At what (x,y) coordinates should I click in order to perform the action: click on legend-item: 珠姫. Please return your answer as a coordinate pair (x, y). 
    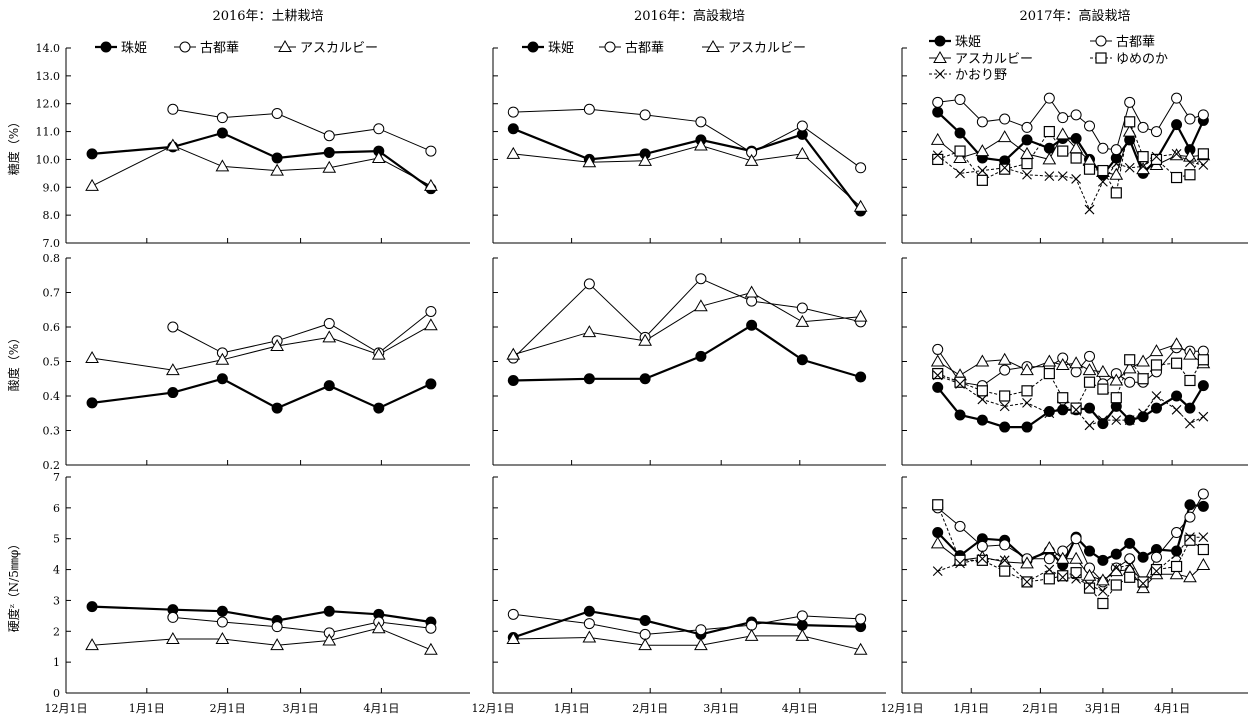
    Looking at the image, I should click on (955, 42).